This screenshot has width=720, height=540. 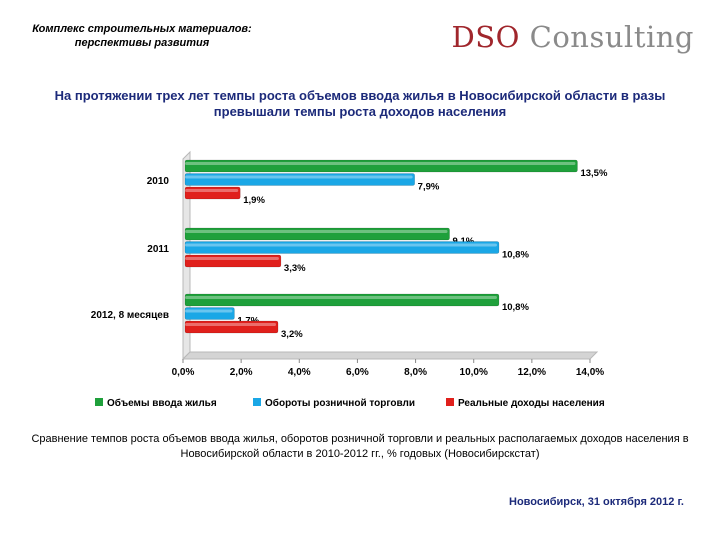 What do you see at coordinates (611, 37) in the screenshot?
I see `brand-logo-consulting: Consulting` at bounding box center [611, 37].